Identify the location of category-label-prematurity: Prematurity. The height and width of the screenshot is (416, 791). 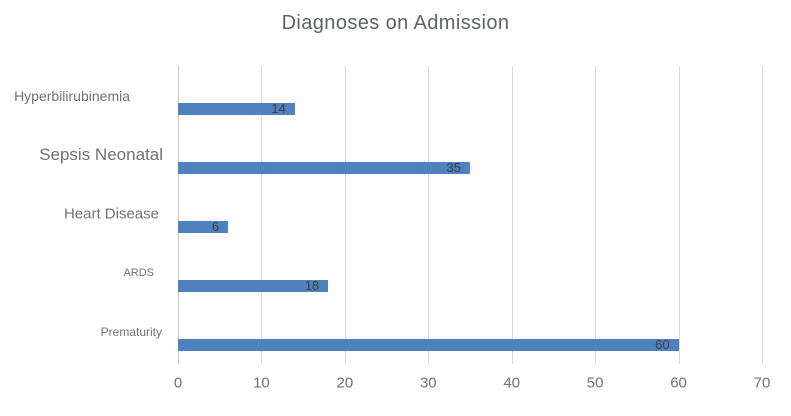
(131, 332).